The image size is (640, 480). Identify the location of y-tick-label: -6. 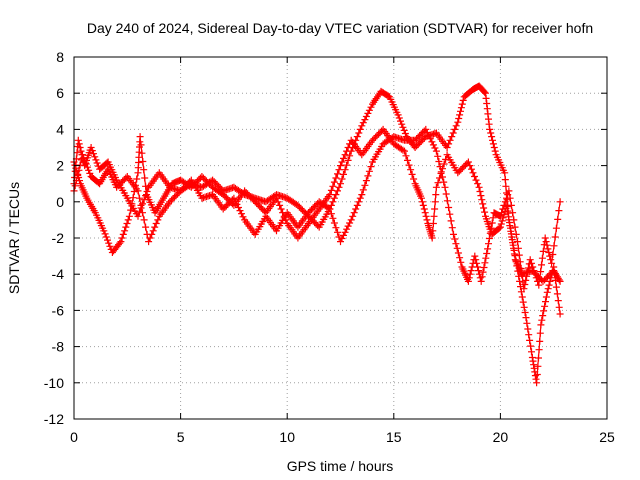
(58, 310).